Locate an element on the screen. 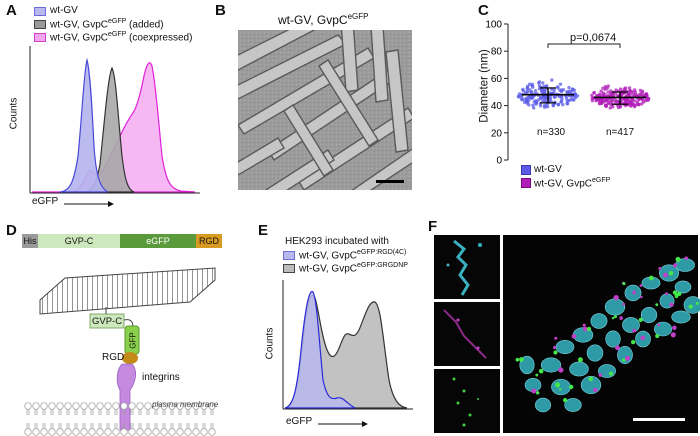 The height and width of the screenshot is (436, 700). micrograph-small-green is located at coordinates (467, 401).